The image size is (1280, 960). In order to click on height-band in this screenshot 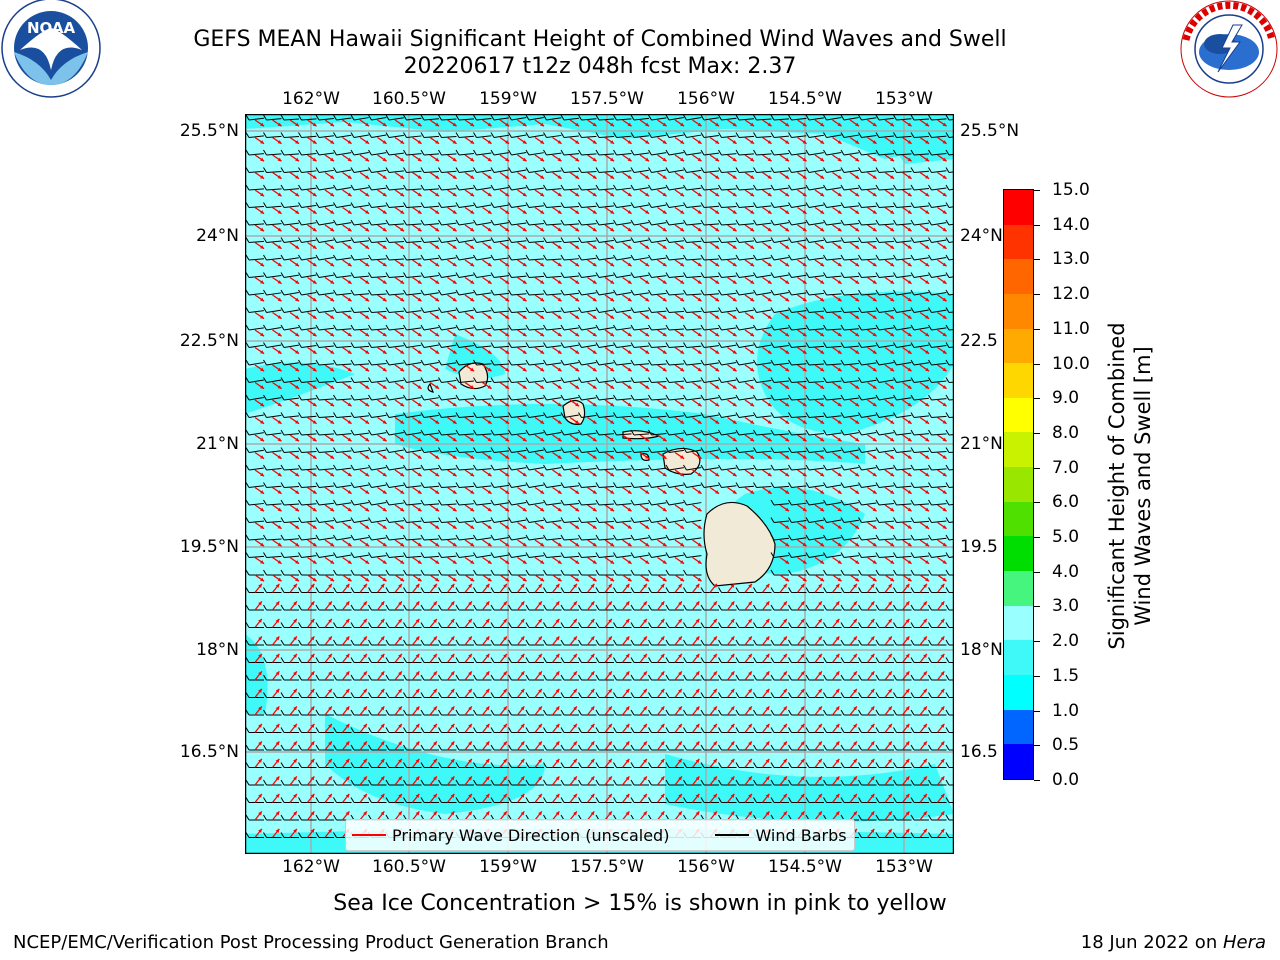, I will do `click(256, 674)`.